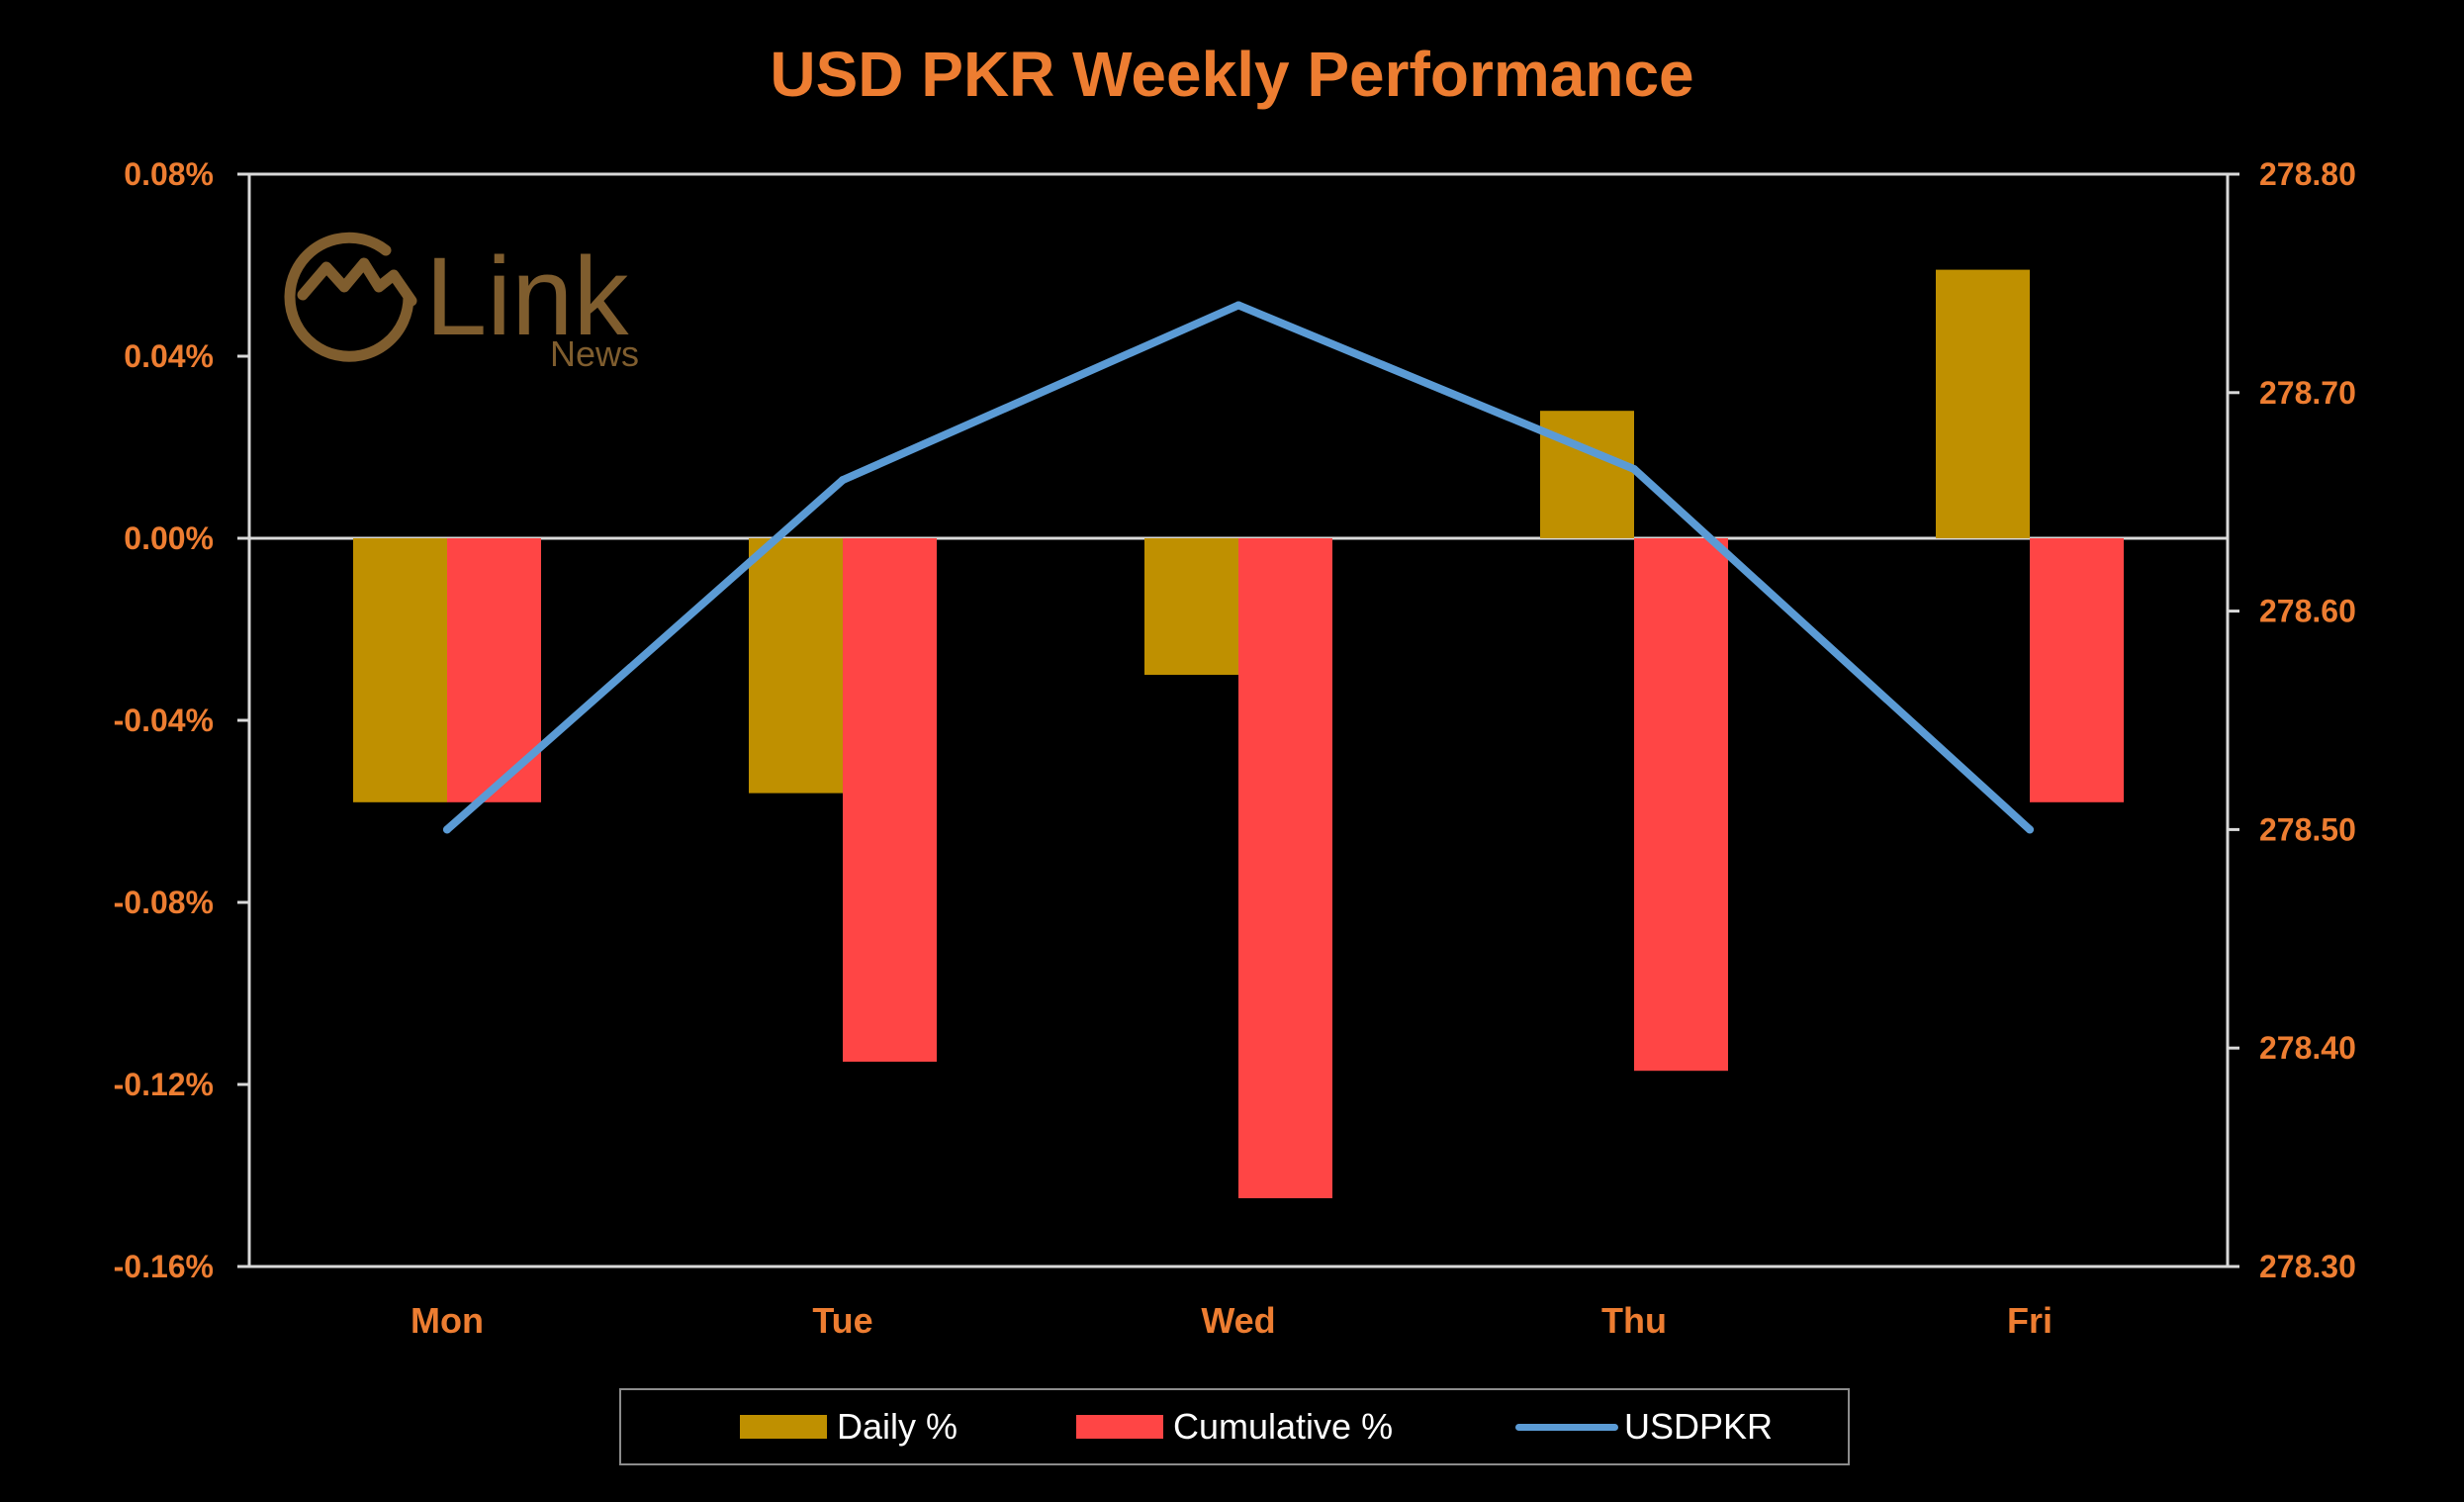 This screenshot has width=2464, height=1502. I want to click on bar-daily-thu, so click(1587, 475).